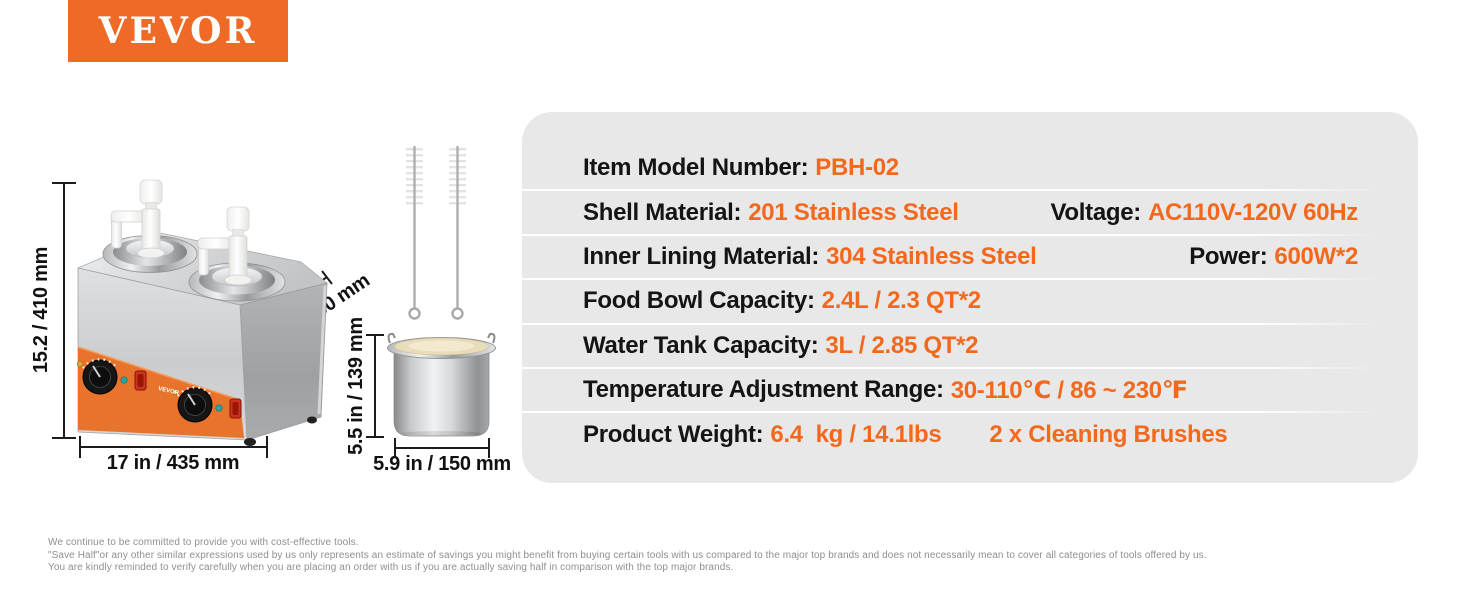 The image size is (1464, 600). What do you see at coordinates (902, 345) in the screenshot?
I see `spec-value: 3L / 2.85 QT*2` at bounding box center [902, 345].